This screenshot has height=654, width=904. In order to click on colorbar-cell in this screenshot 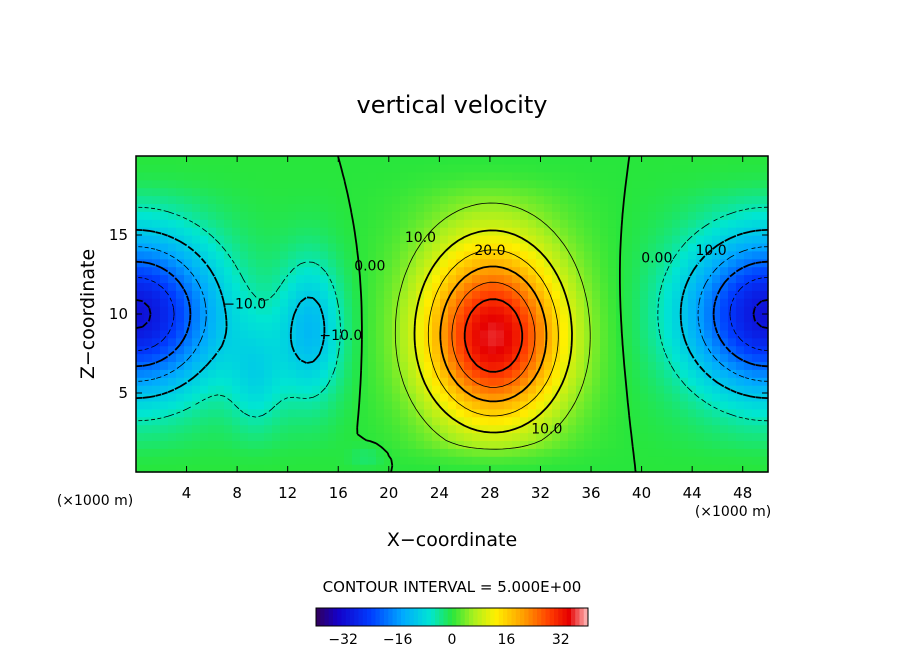, I will do `click(518, 617)`.